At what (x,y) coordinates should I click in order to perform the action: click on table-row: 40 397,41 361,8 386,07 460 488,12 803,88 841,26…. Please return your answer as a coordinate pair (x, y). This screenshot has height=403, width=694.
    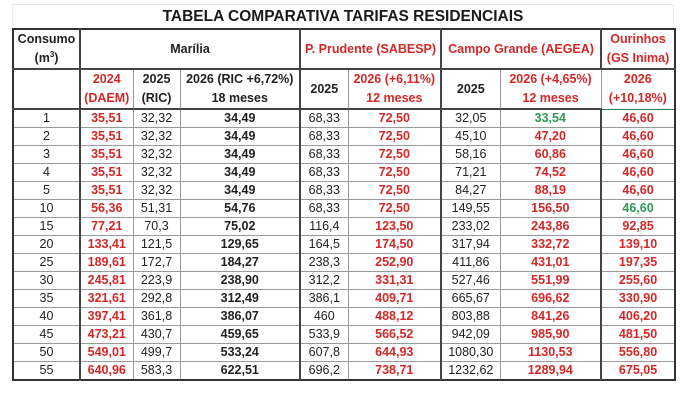
    Looking at the image, I should click on (344, 316).